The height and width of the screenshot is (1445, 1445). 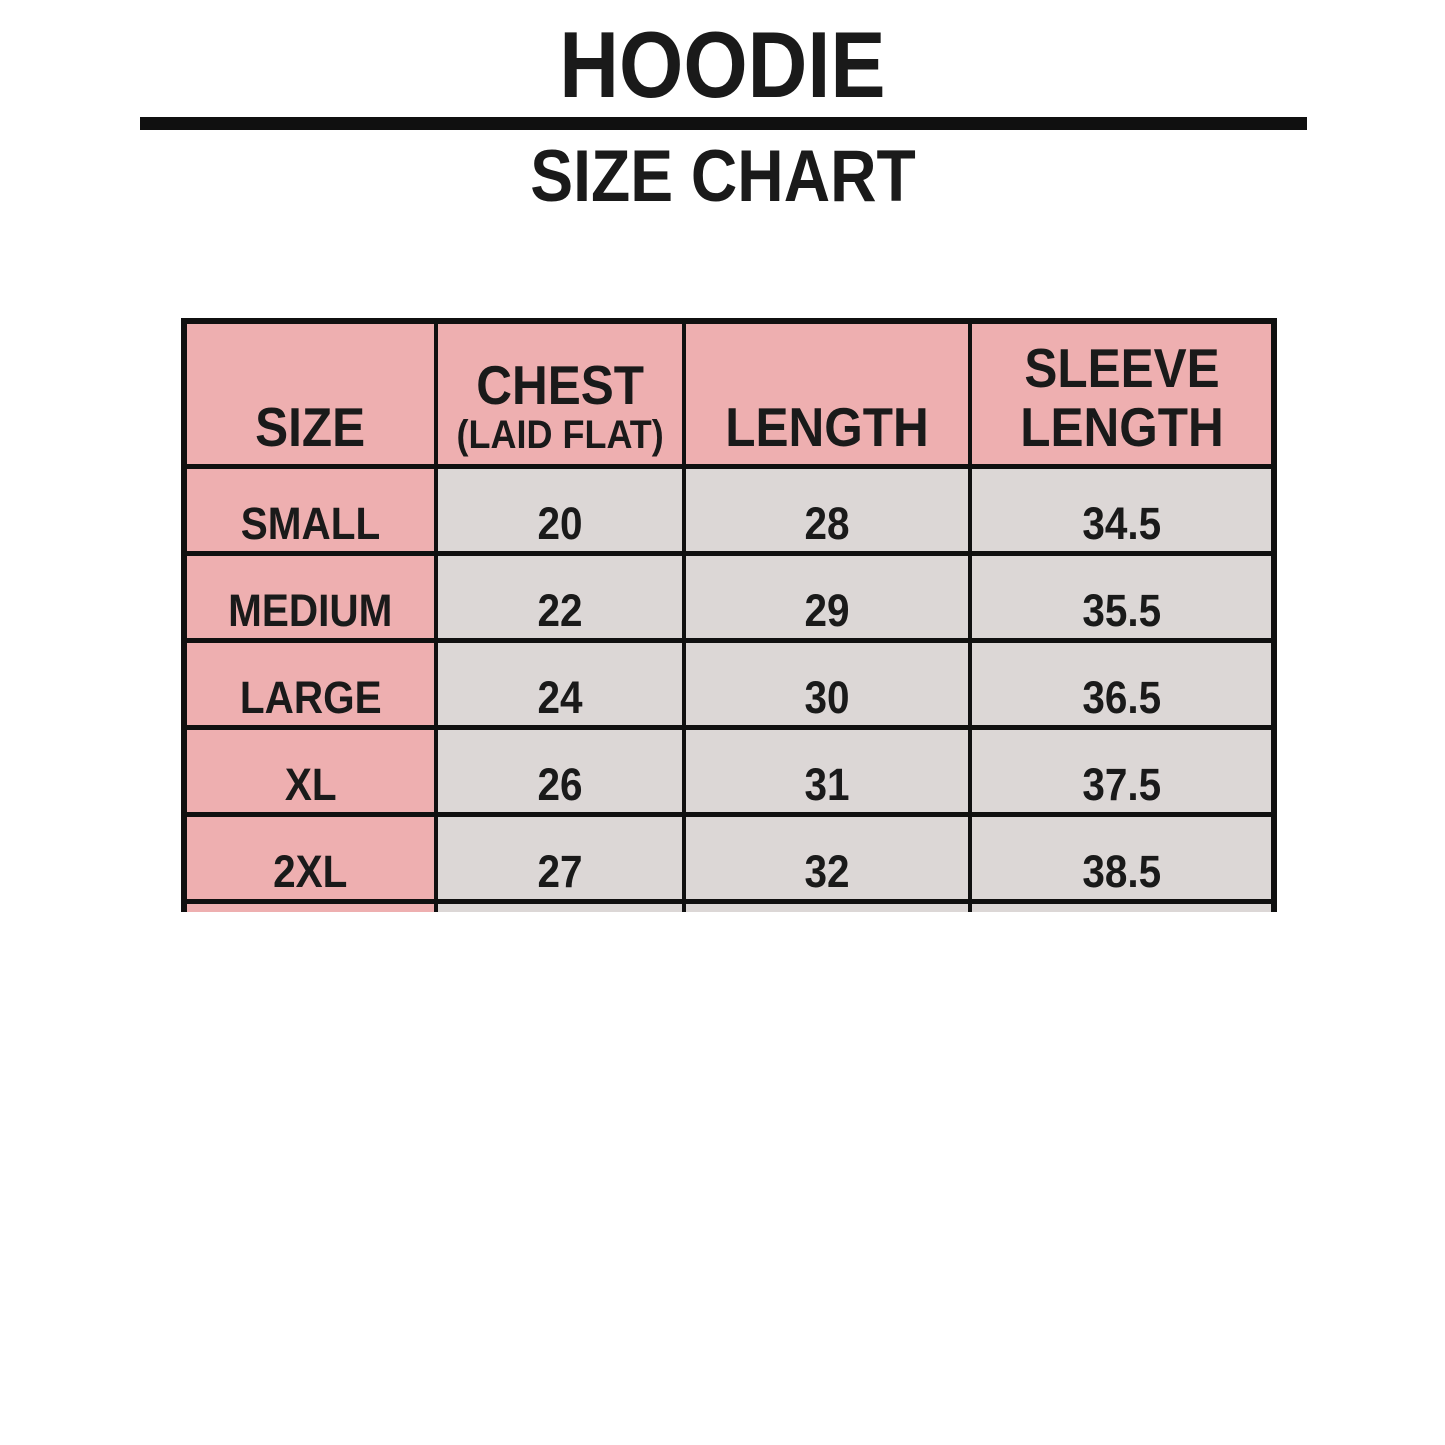 I want to click on chest-value: 24, so click(x=560, y=697).